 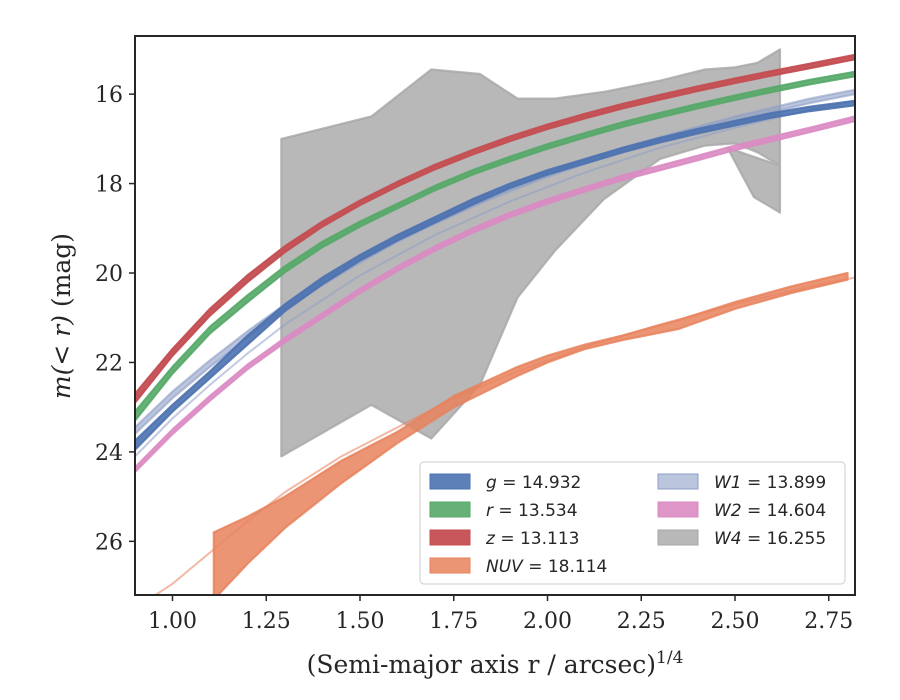 What do you see at coordinates (532, 539) in the screenshot?
I see `legend-label: z = 13.113` at bounding box center [532, 539].